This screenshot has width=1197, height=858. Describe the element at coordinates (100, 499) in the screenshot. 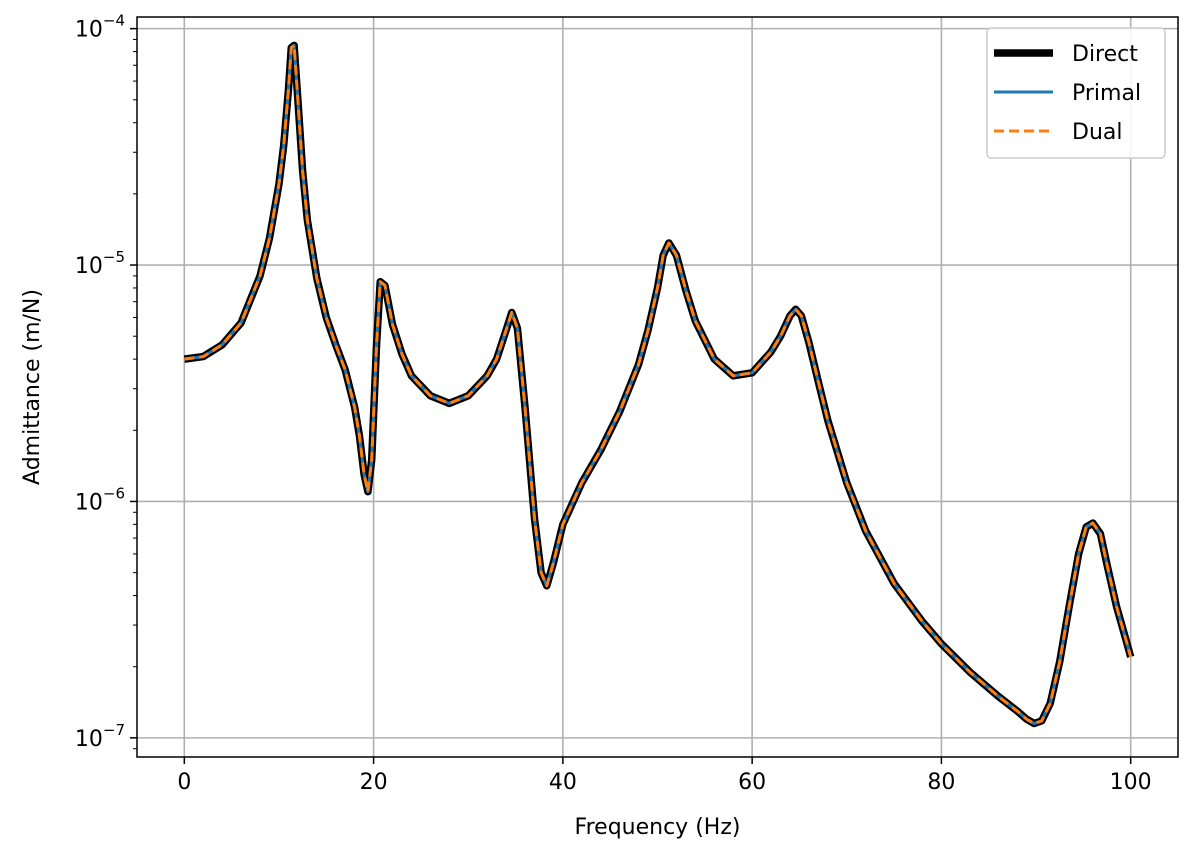

I see `y-tick-label: 10⁻⁶` at that location.